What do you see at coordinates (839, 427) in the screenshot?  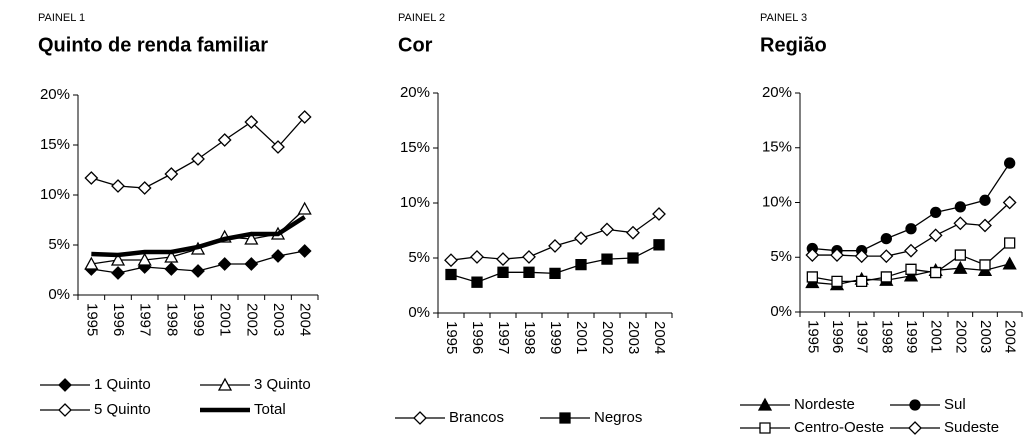 I see `legend-label: Centro-Oeste` at bounding box center [839, 427].